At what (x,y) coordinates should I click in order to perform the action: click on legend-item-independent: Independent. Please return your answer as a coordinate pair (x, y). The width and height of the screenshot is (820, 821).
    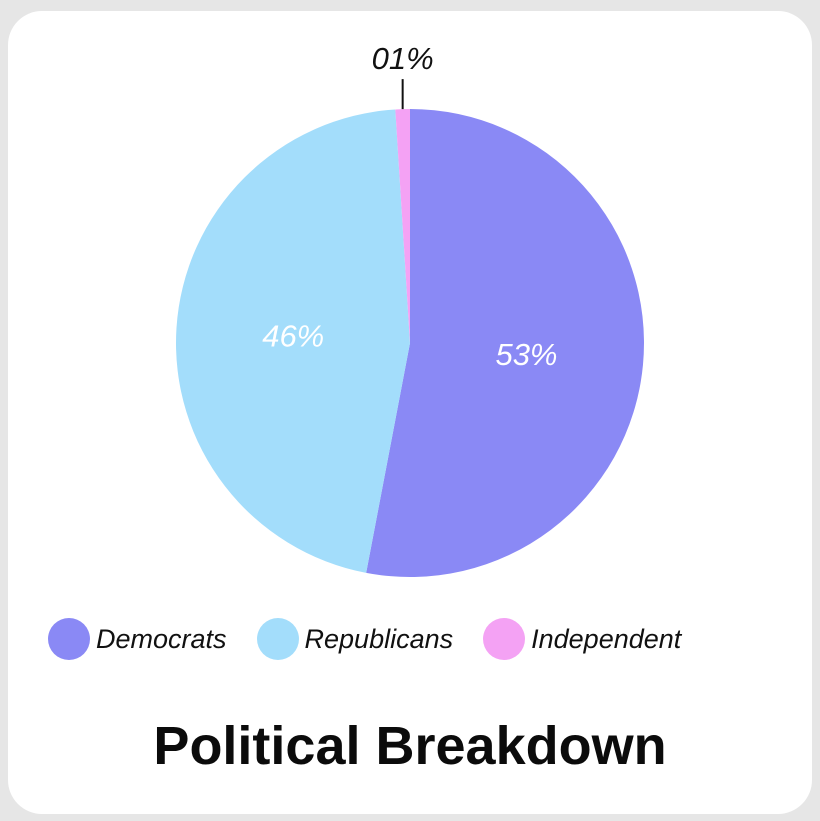
    Looking at the image, I should click on (582, 639).